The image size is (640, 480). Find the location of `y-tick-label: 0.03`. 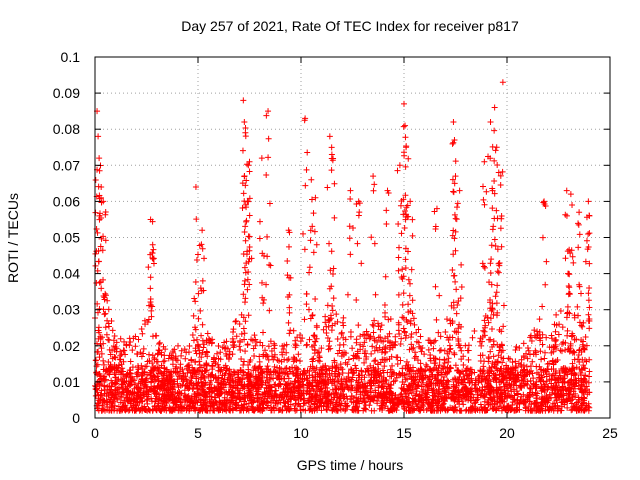

y-tick-label: 0.03 is located at coordinates (66, 310).